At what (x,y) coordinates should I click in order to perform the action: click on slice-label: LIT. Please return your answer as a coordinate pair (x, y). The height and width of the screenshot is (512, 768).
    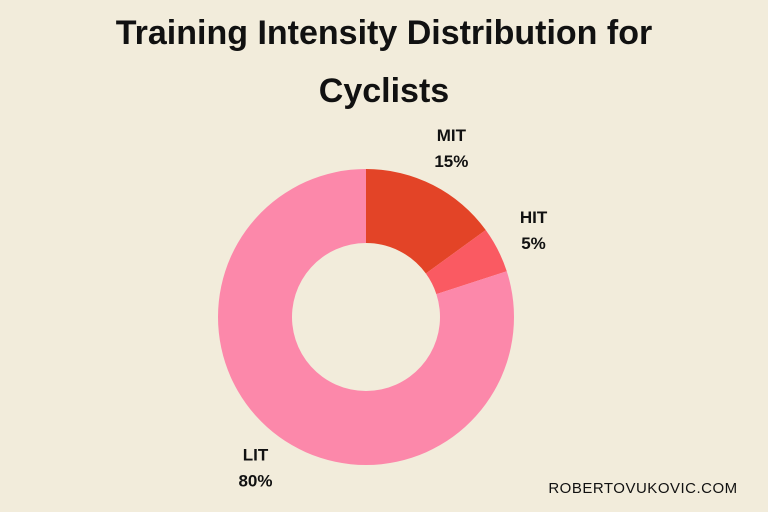
    Looking at the image, I should click on (256, 455).